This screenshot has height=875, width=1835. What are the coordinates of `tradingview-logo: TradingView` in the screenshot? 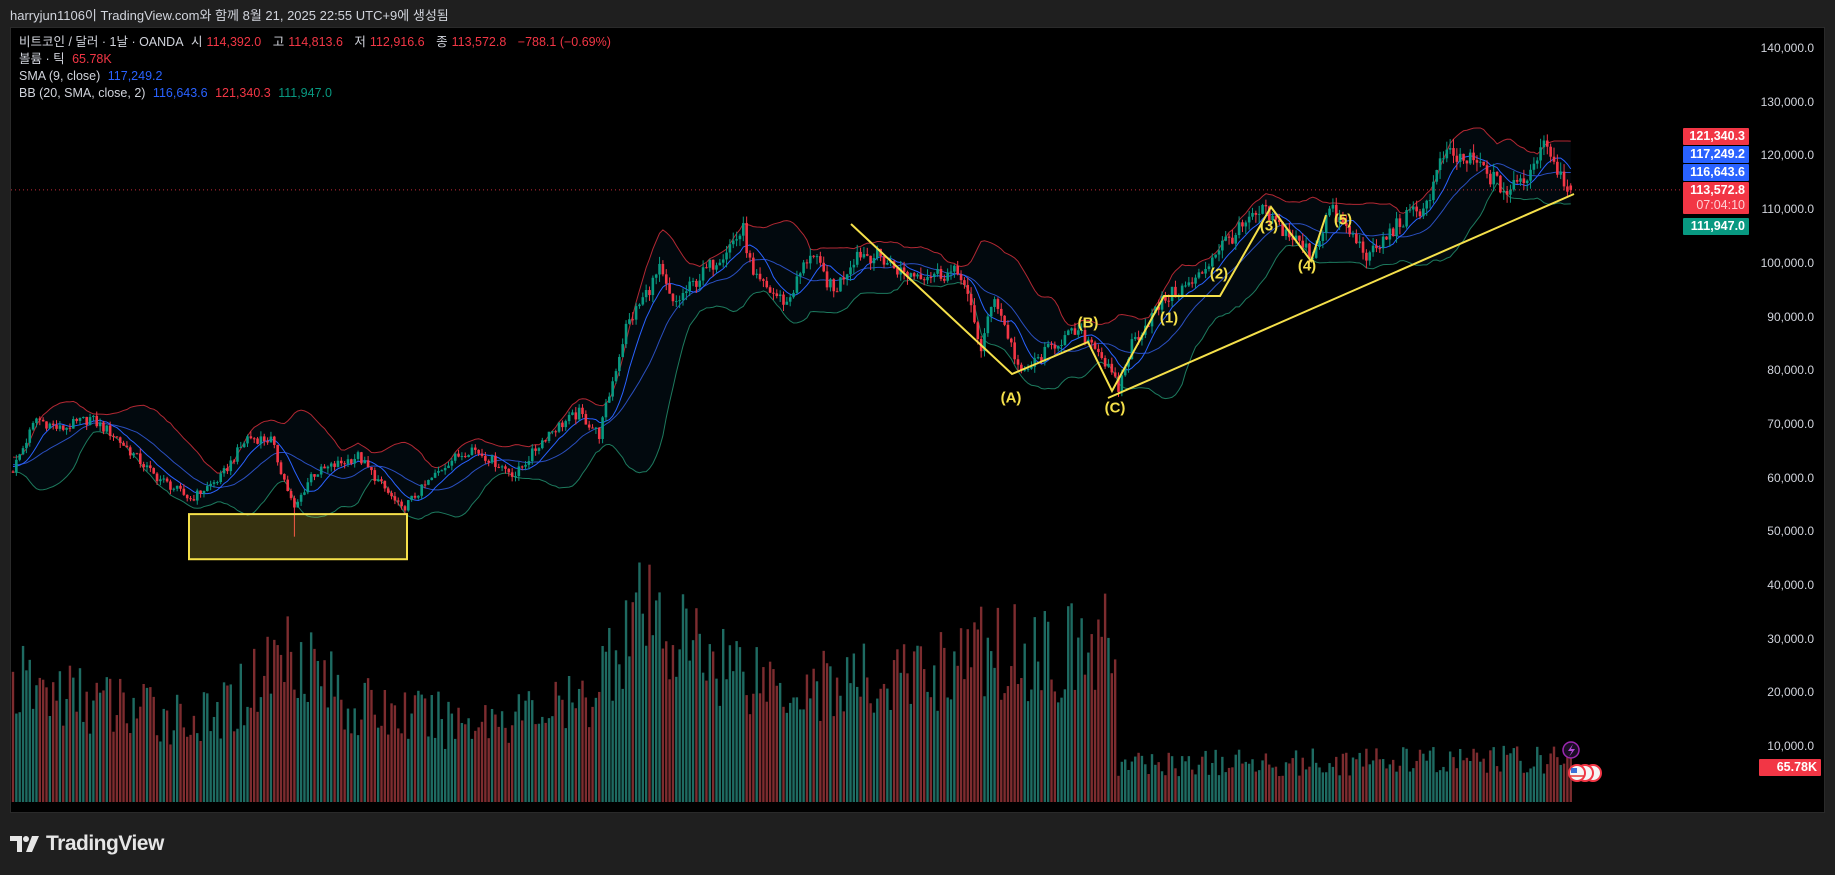 It's located at (87, 844).